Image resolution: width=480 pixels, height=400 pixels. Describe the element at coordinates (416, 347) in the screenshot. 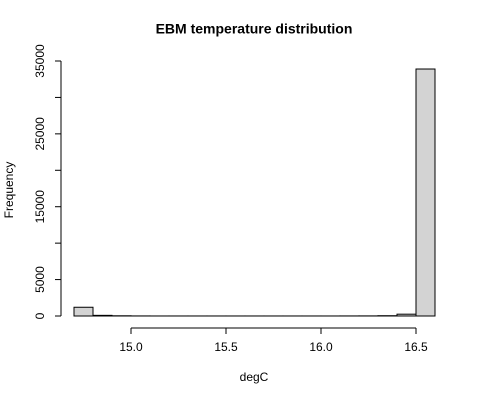

I see `x-tick-label: 16.5` at that location.